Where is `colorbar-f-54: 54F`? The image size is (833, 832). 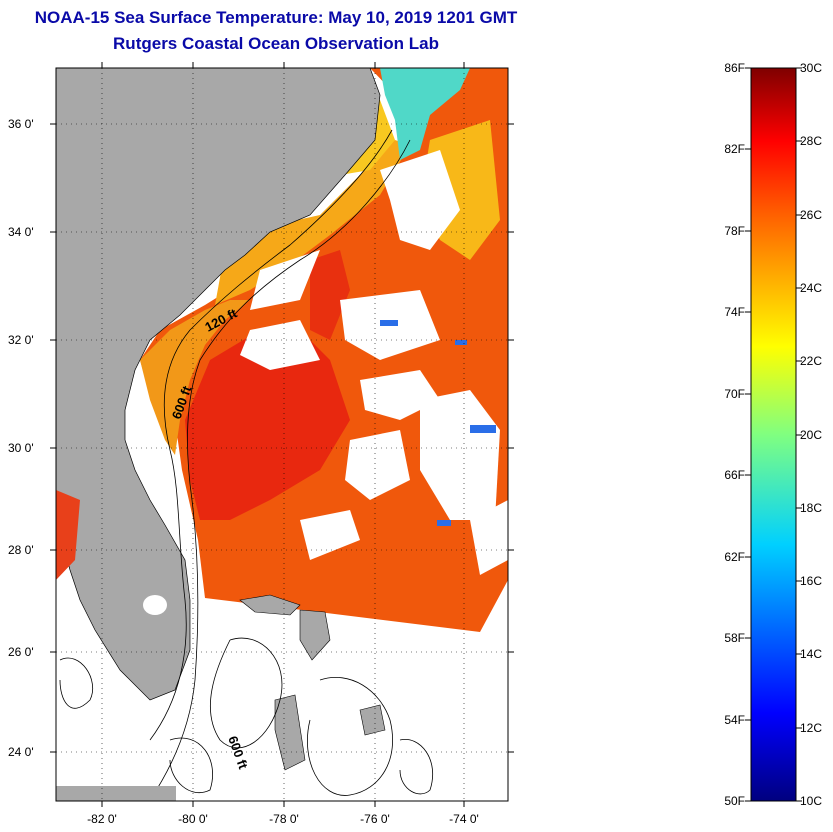
colorbar-f-54: 54F is located at coordinates (734, 720).